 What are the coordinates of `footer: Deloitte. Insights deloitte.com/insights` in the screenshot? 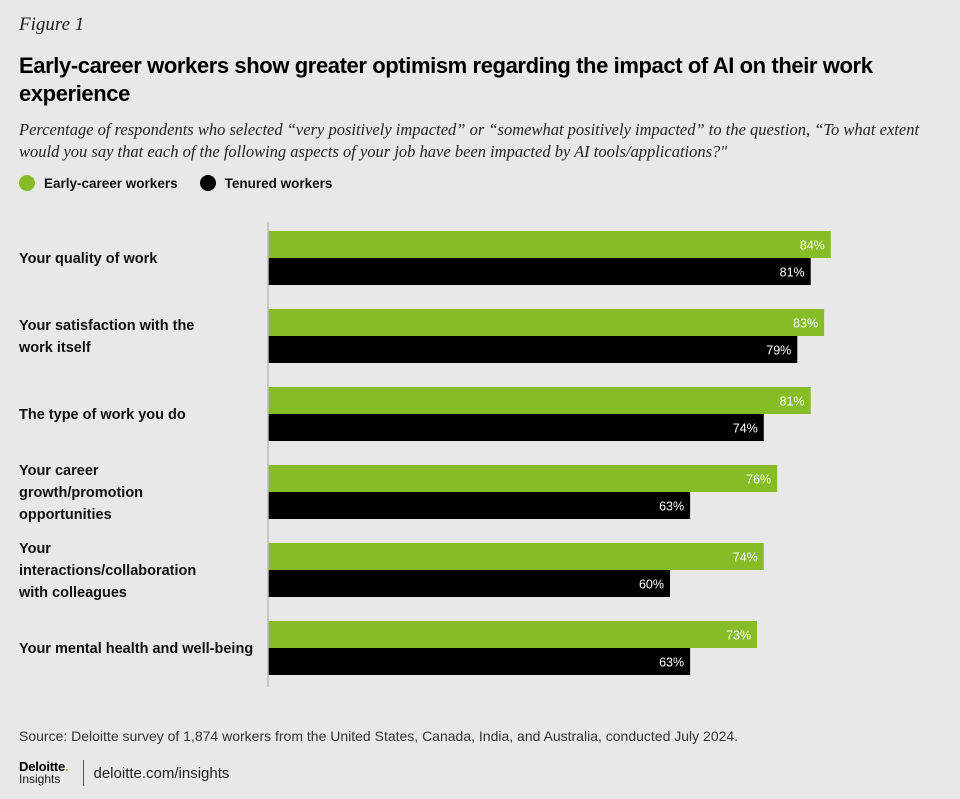 It's located at (124, 773).